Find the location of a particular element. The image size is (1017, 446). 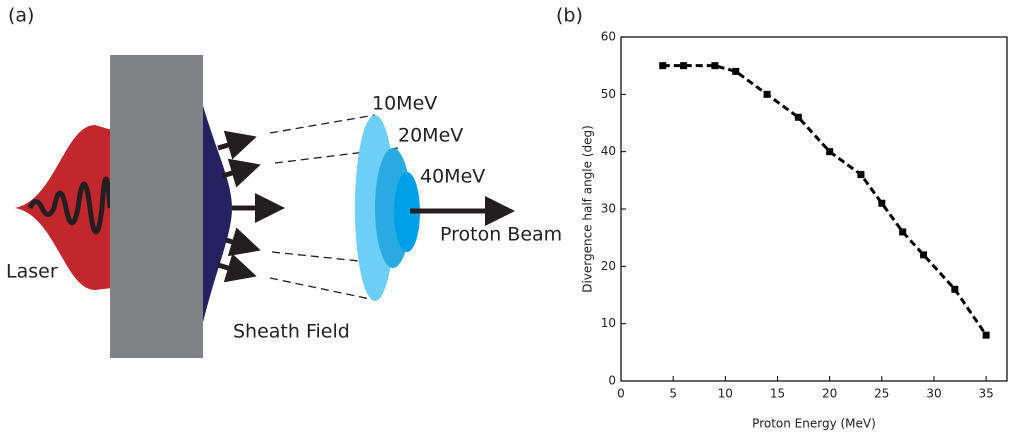

y-tick-label: 50 is located at coordinates (608, 94).